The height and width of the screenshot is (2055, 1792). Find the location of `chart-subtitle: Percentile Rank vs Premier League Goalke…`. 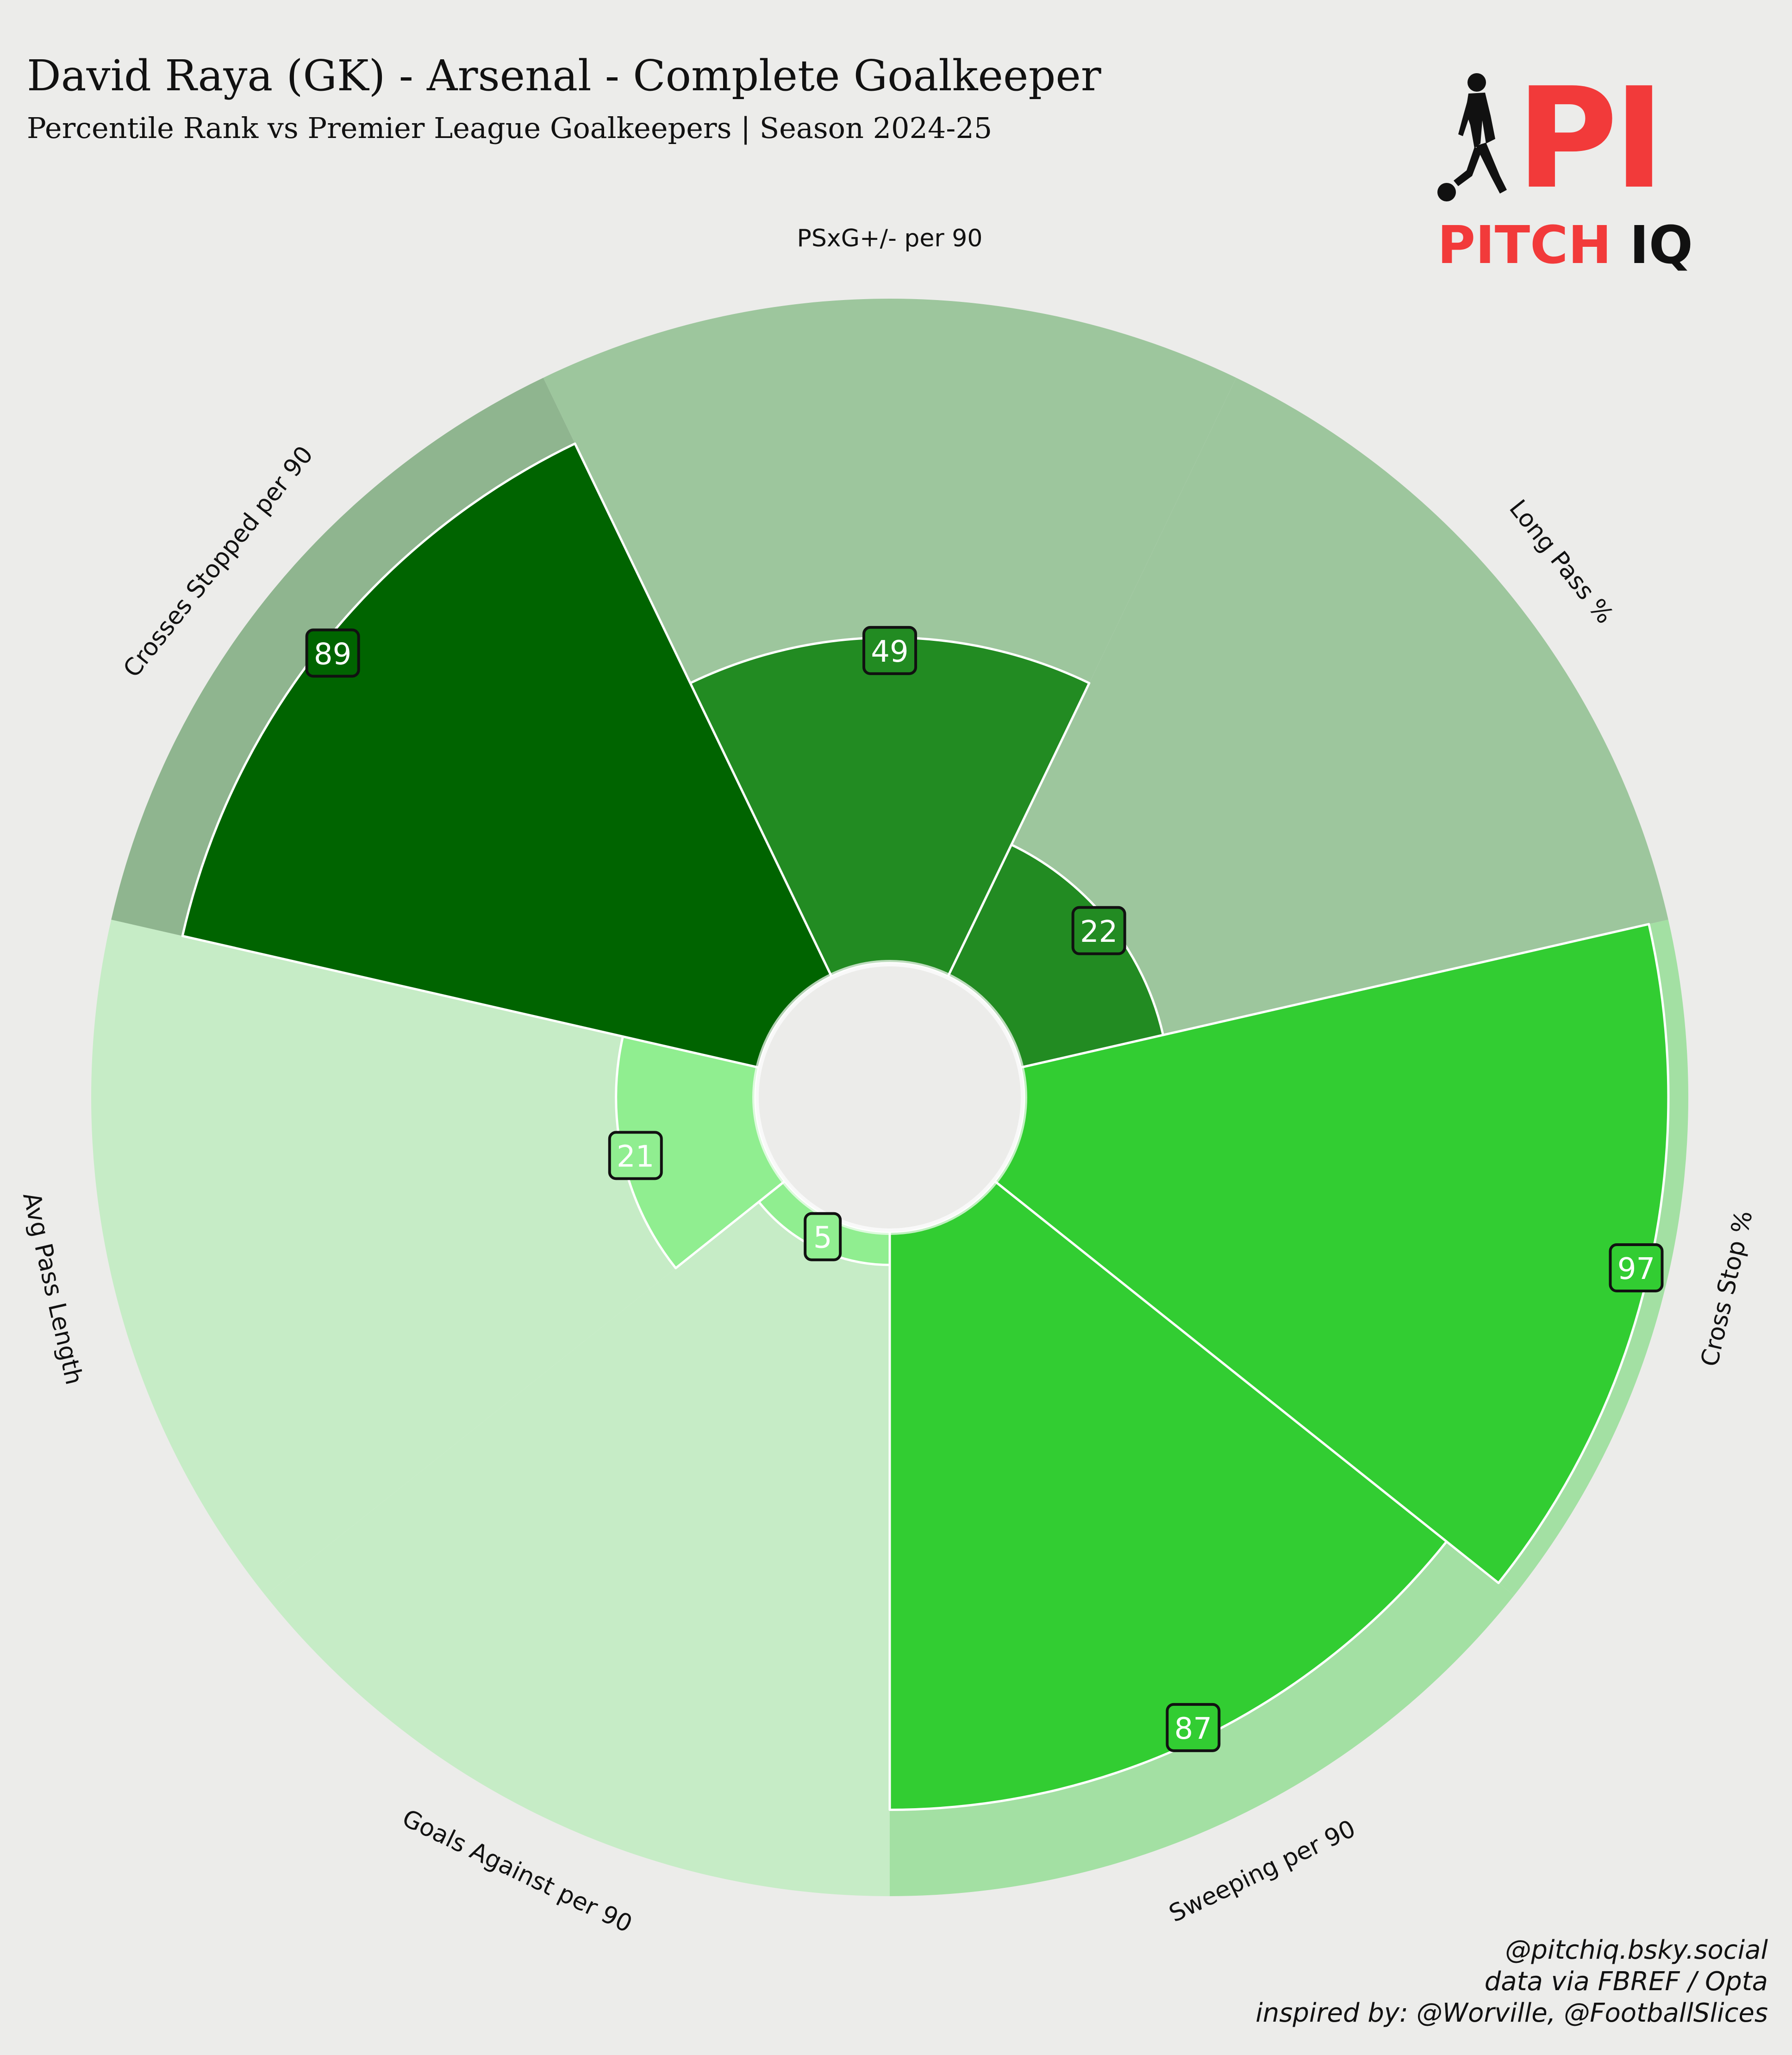

chart-subtitle: Percentile Rank vs Premier League Goalke… is located at coordinates (510, 128).